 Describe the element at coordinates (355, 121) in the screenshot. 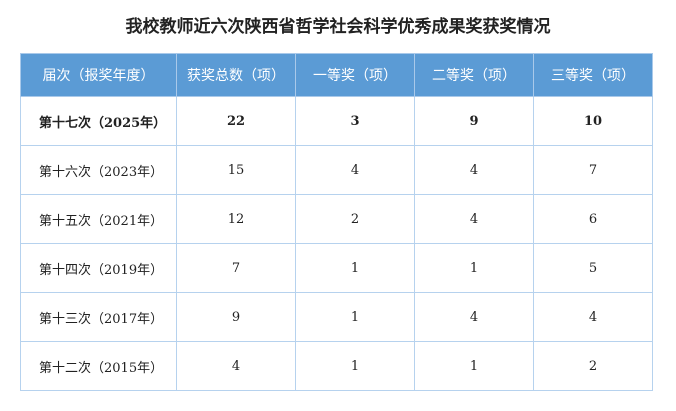

I see `table-cell: 3` at that location.